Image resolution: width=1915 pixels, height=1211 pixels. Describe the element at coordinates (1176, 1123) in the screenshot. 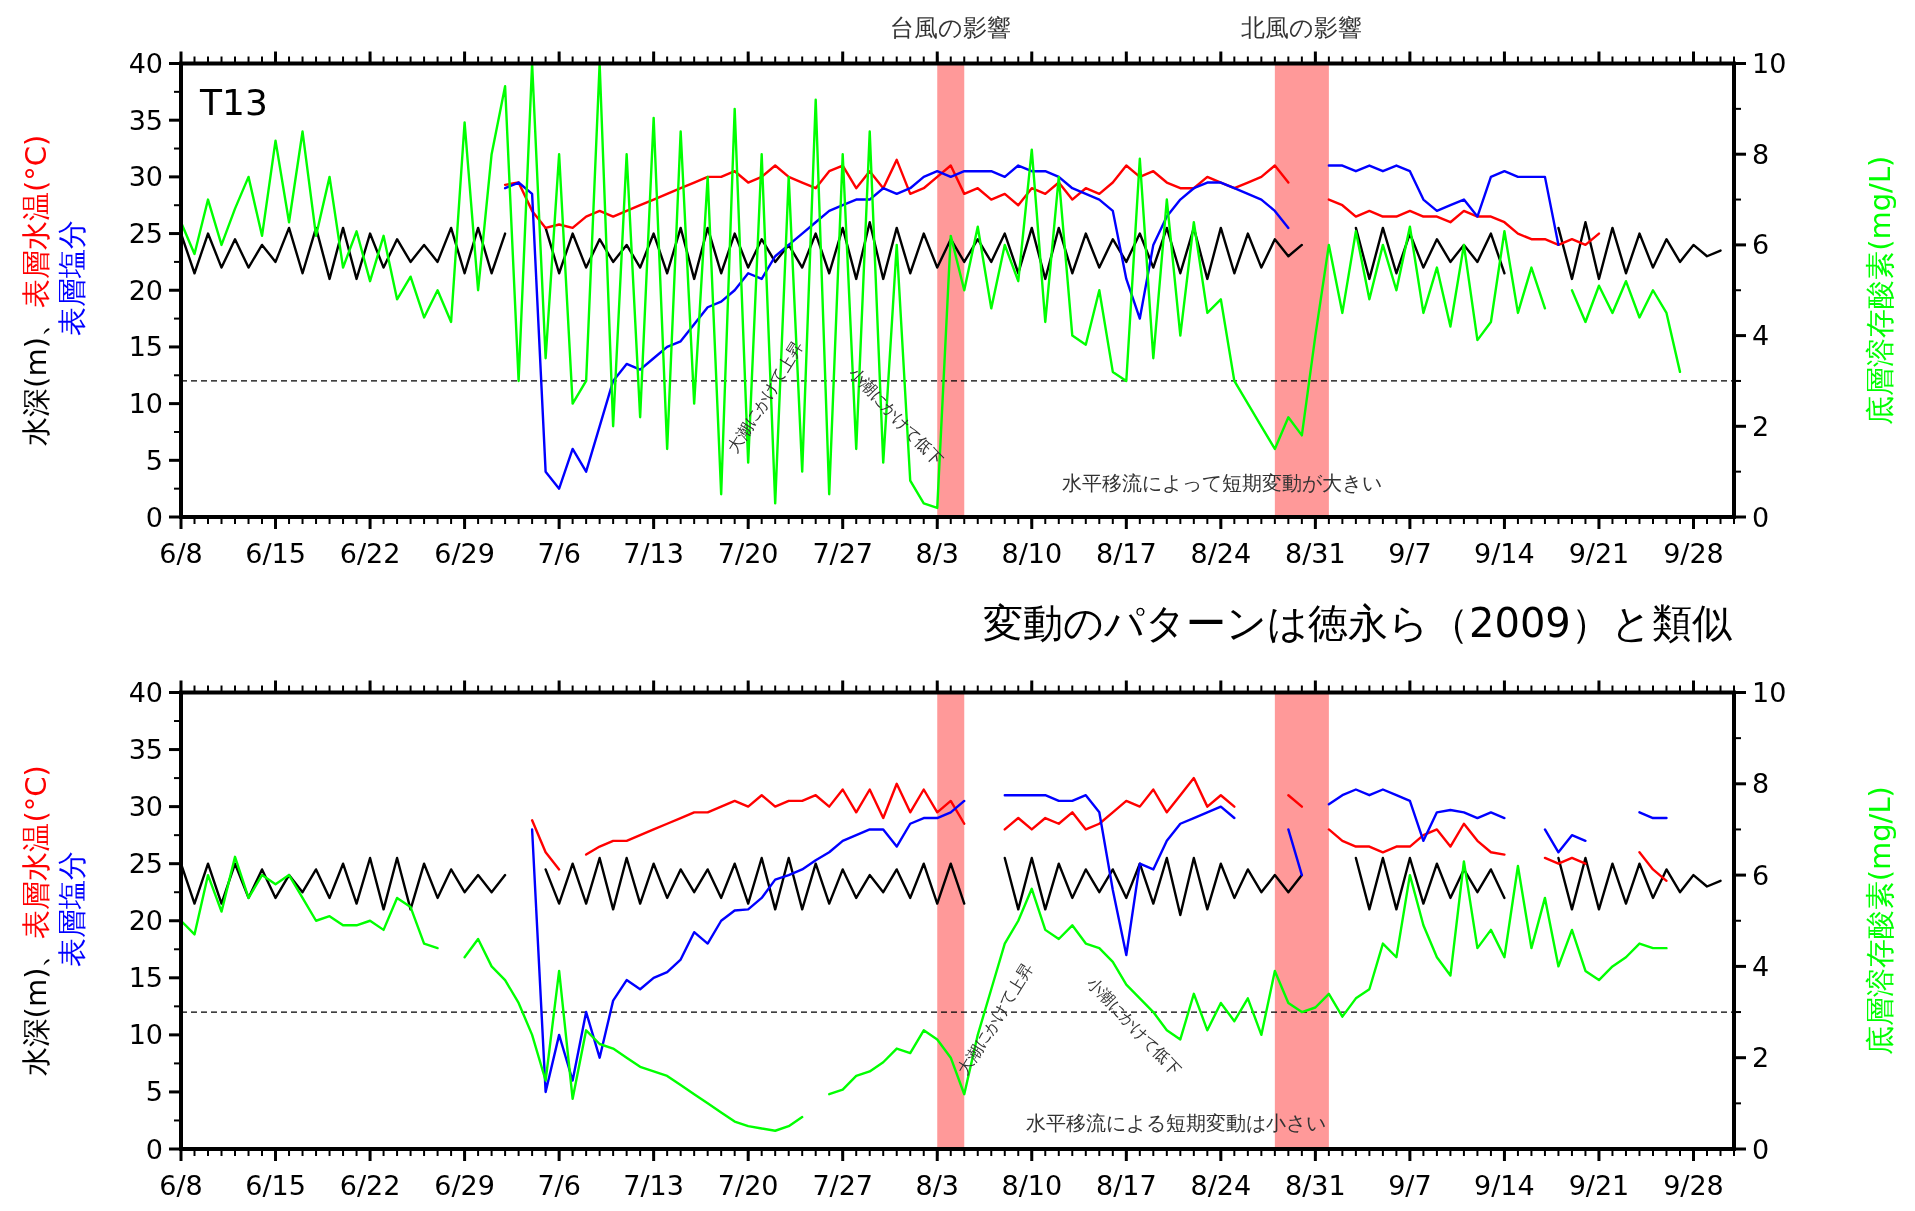

I see `annotation: 水平移流による短期変動は小さい` at that location.